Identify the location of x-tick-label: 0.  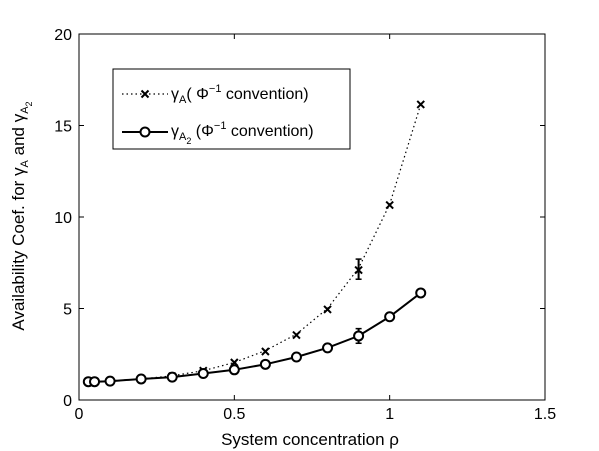
(79, 414).